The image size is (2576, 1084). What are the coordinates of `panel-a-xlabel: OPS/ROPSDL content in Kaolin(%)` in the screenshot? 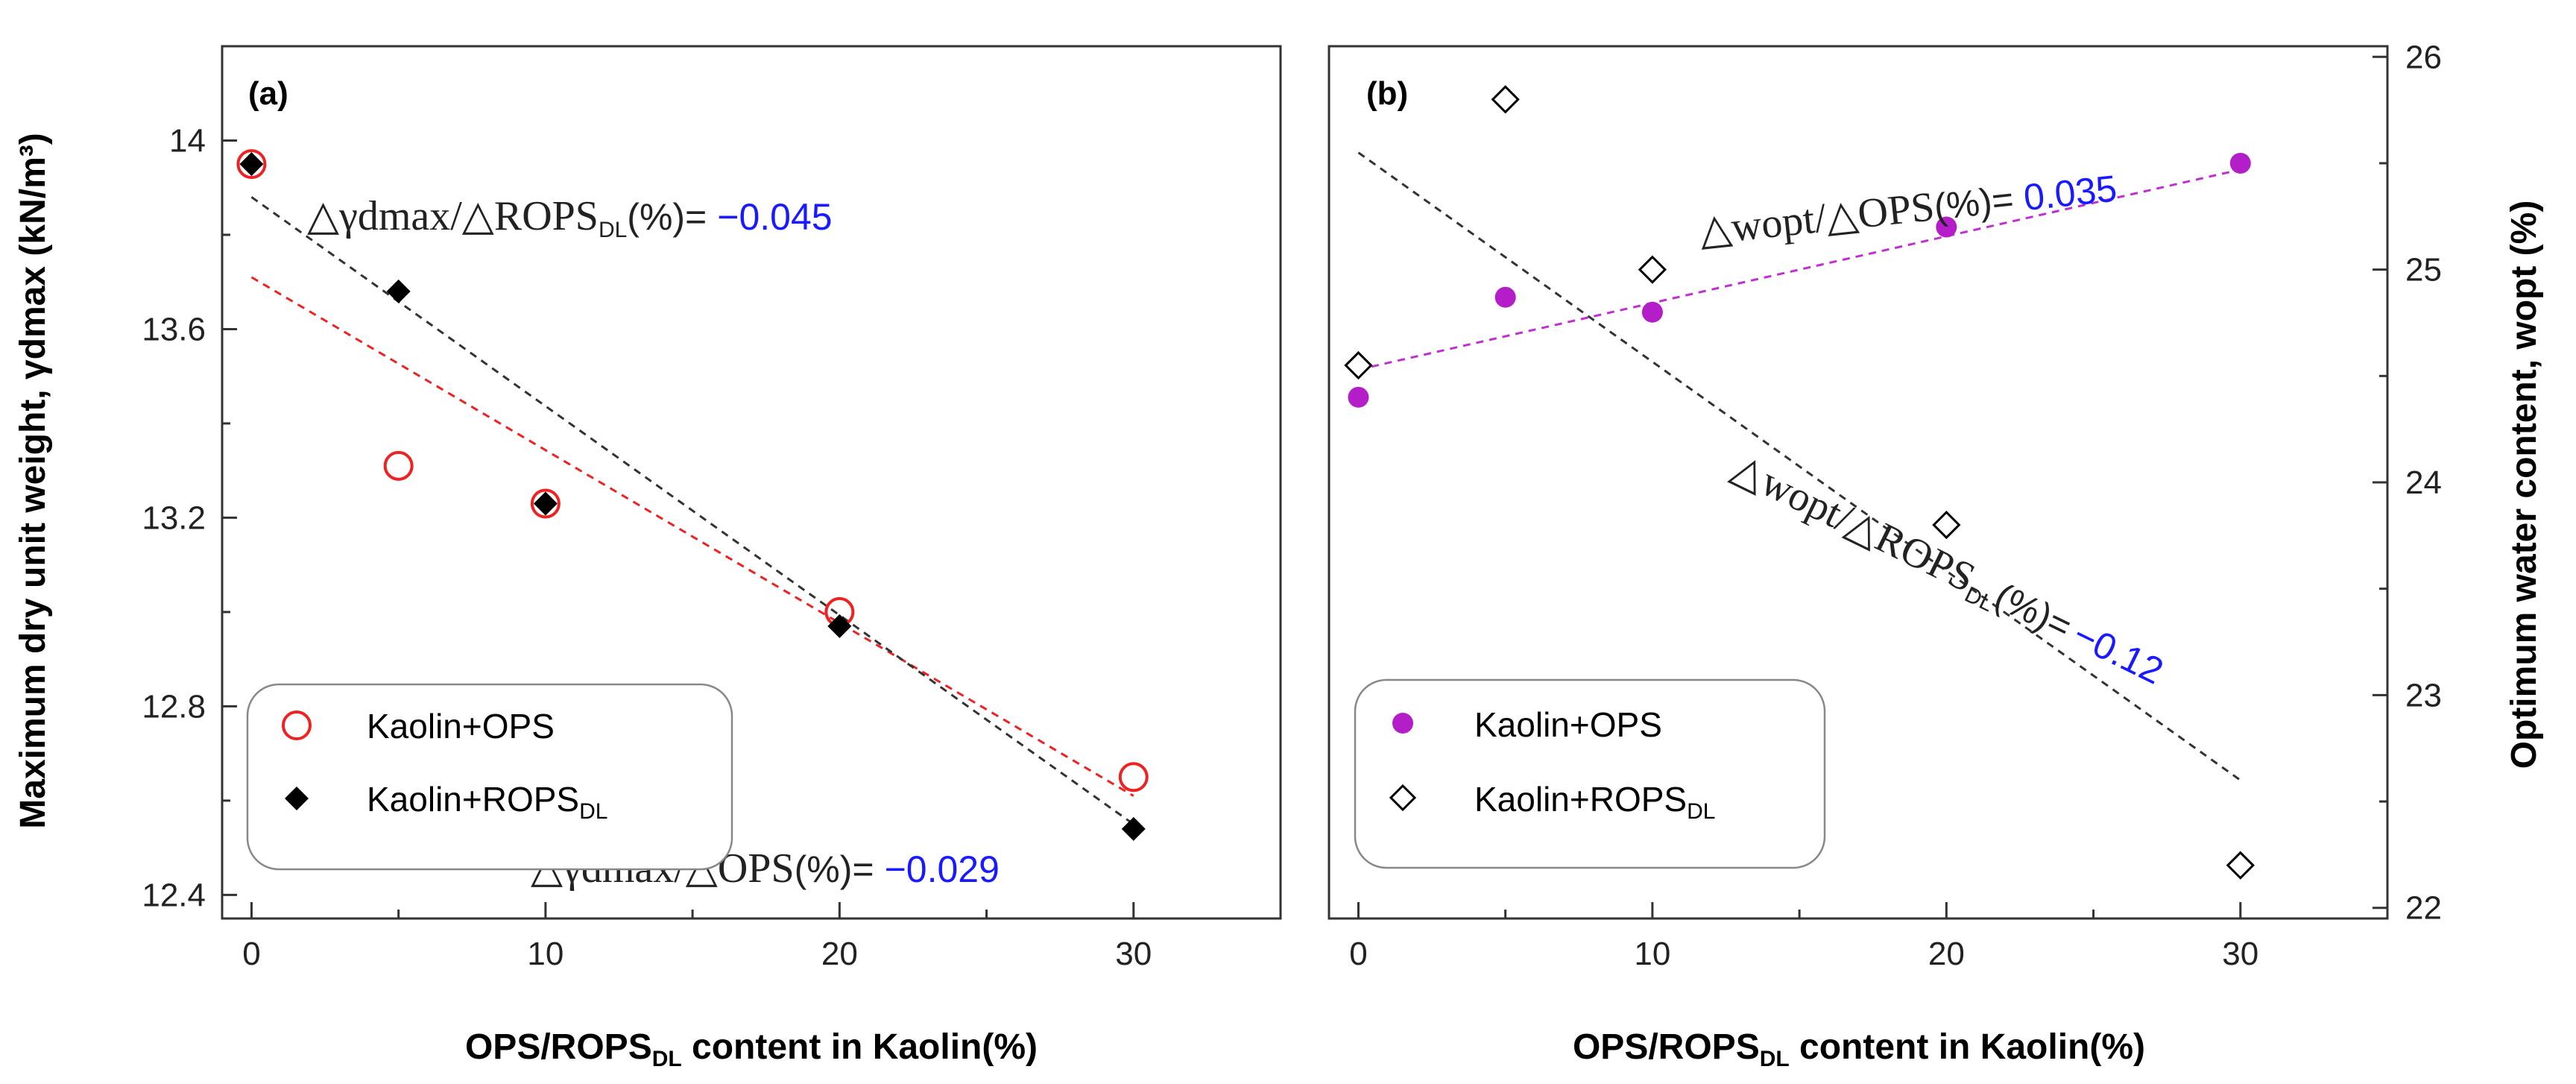 It's located at (752, 1049).